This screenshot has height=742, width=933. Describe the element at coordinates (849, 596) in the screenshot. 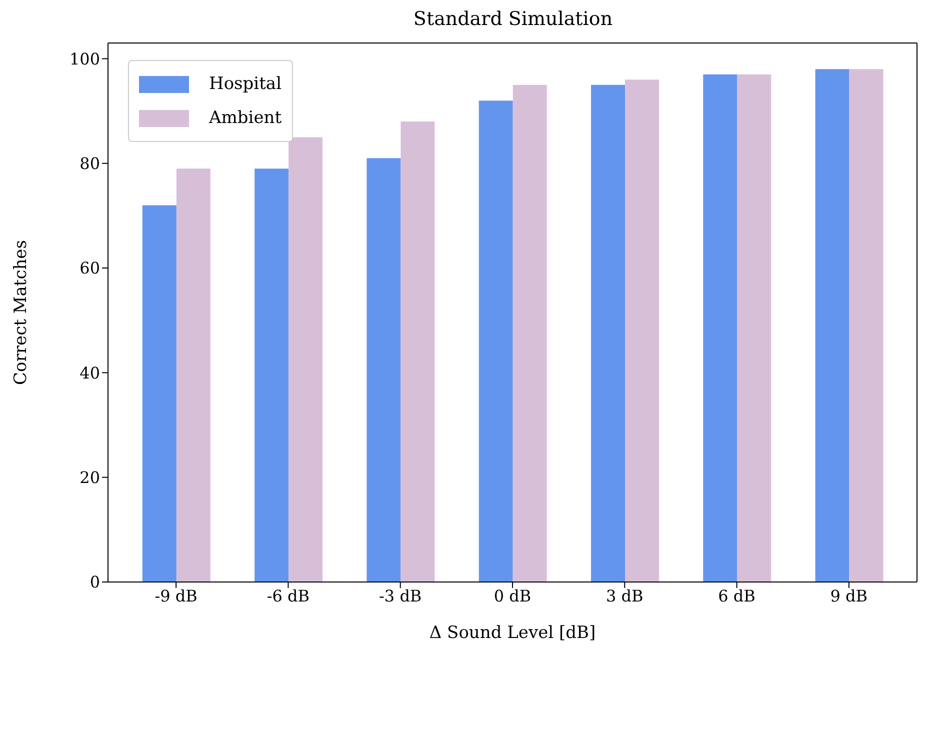

I see `x-tick-label: 9 dB` at that location.